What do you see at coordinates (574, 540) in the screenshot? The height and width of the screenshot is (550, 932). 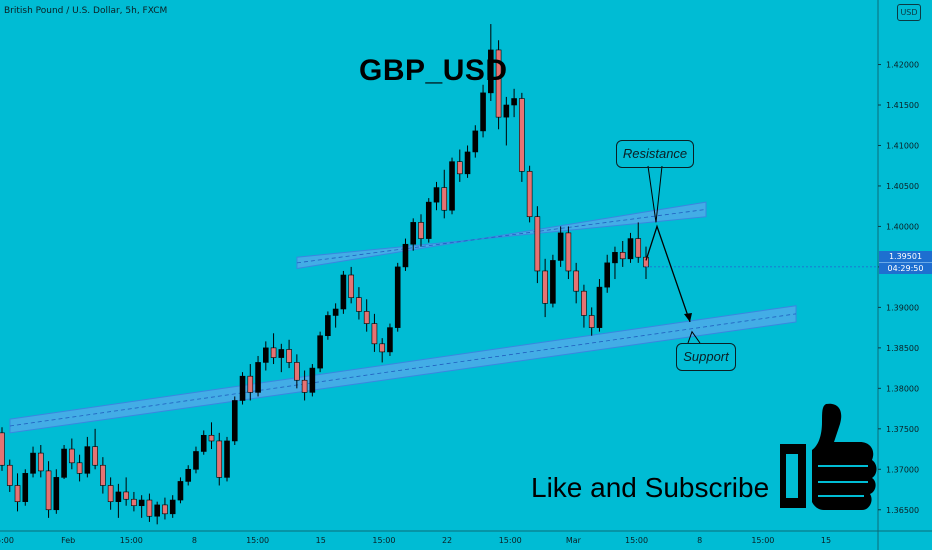 I see `time-tick-label: Mar` at bounding box center [574, 540].